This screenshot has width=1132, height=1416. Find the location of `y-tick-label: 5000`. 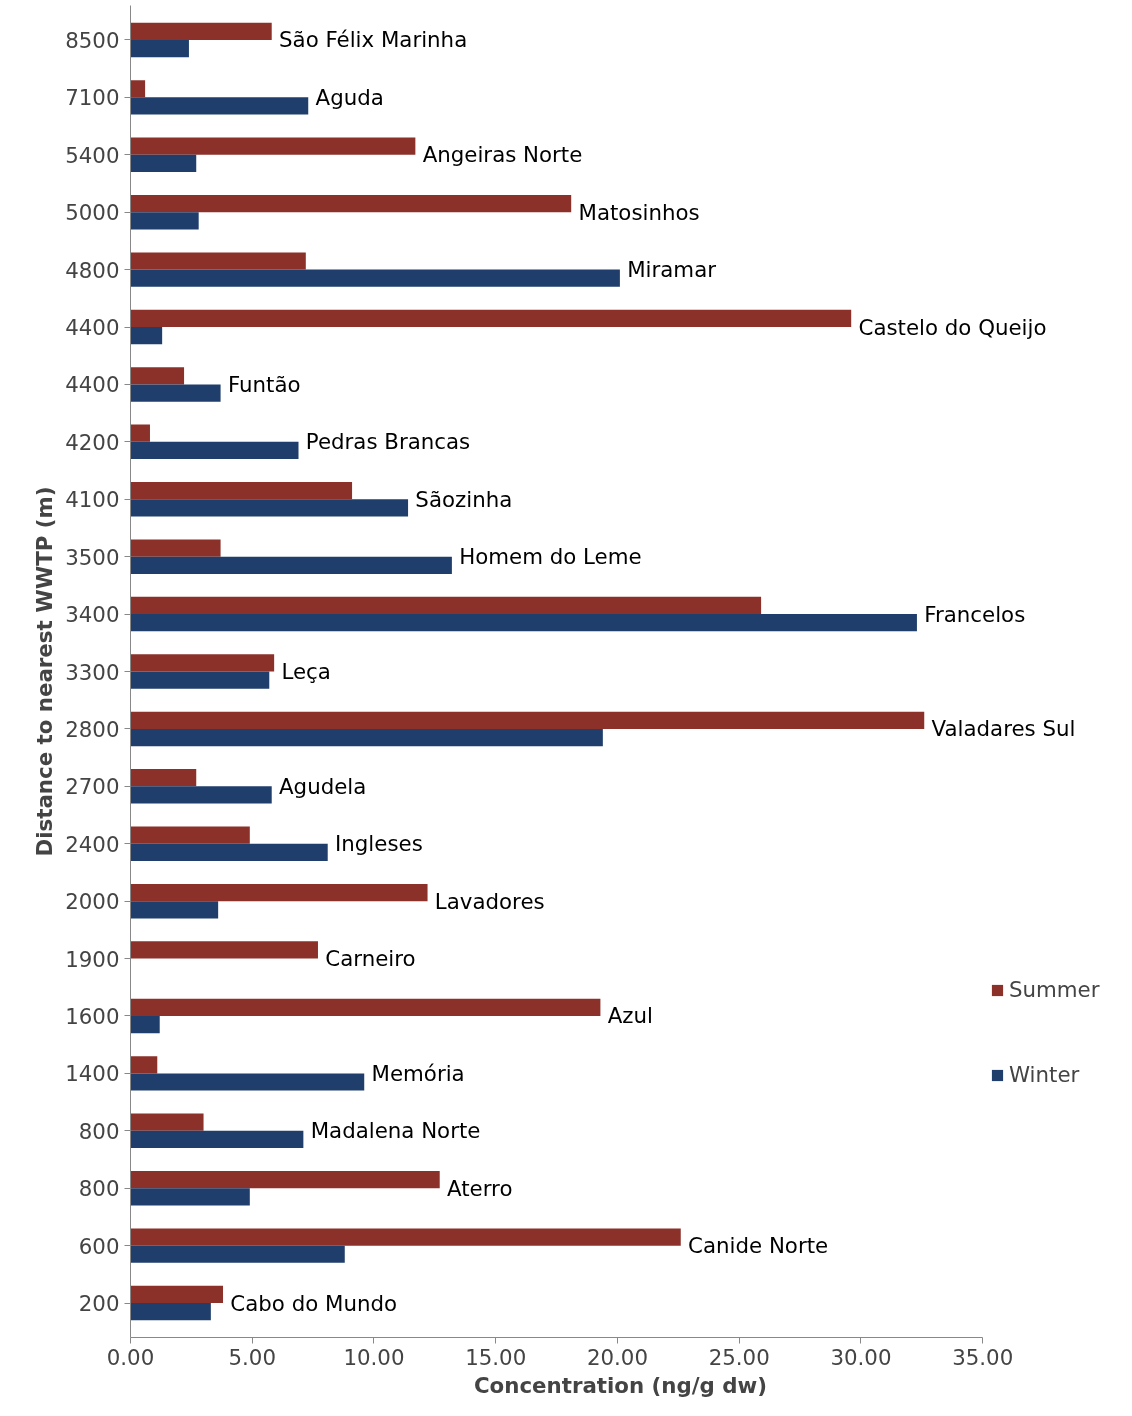

y-tick-label: 5000 is located at coordinates (92, 213).